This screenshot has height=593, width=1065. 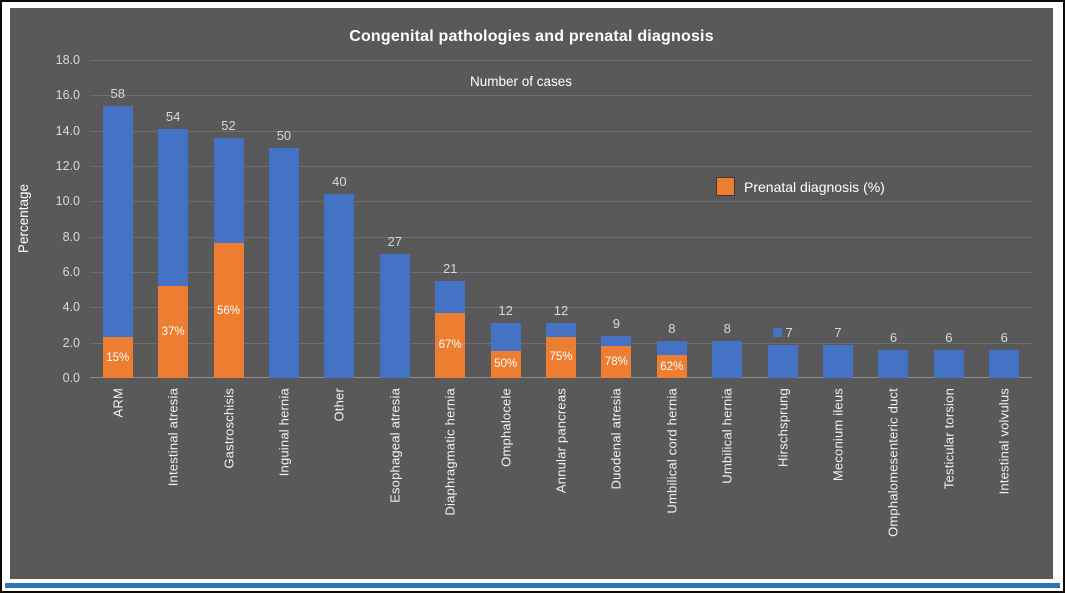 What do you see at coordinates (71, 272) in the screenshot?
I see `y-tick-label: 6.0` at bounding box center [71, 272].